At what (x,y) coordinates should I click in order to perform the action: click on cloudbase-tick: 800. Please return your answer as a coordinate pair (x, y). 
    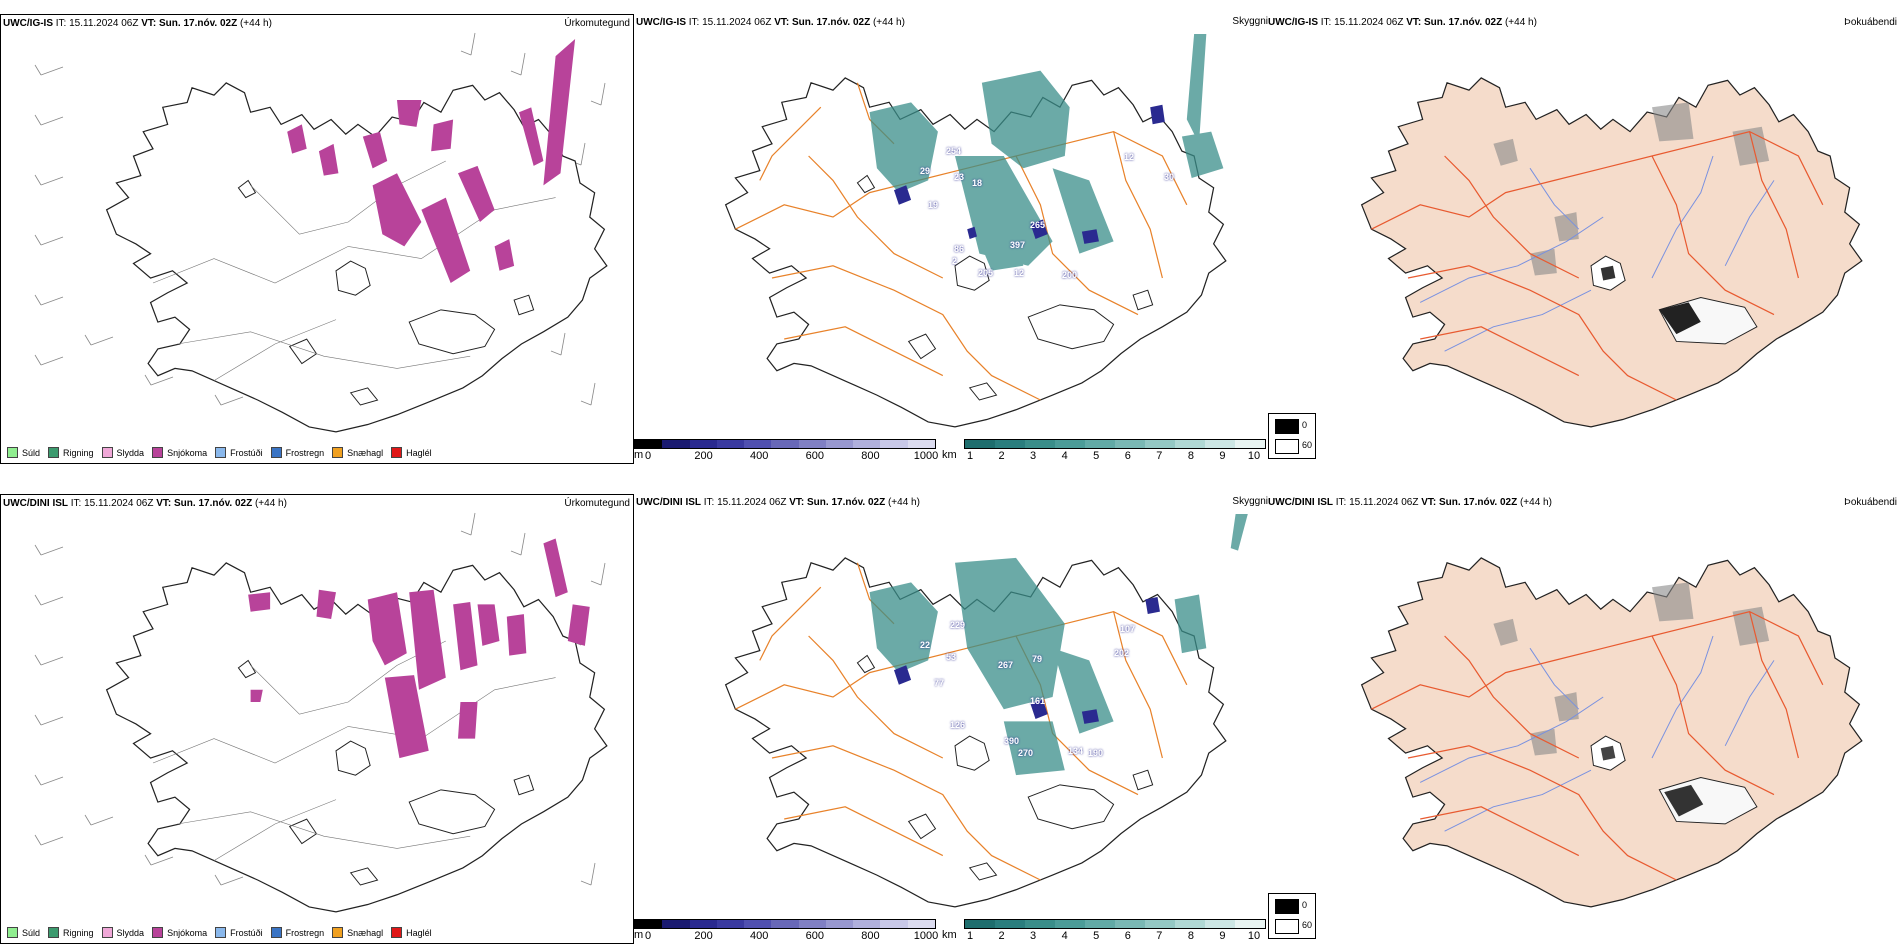
    Looking at the image, I should click on (870, 936).